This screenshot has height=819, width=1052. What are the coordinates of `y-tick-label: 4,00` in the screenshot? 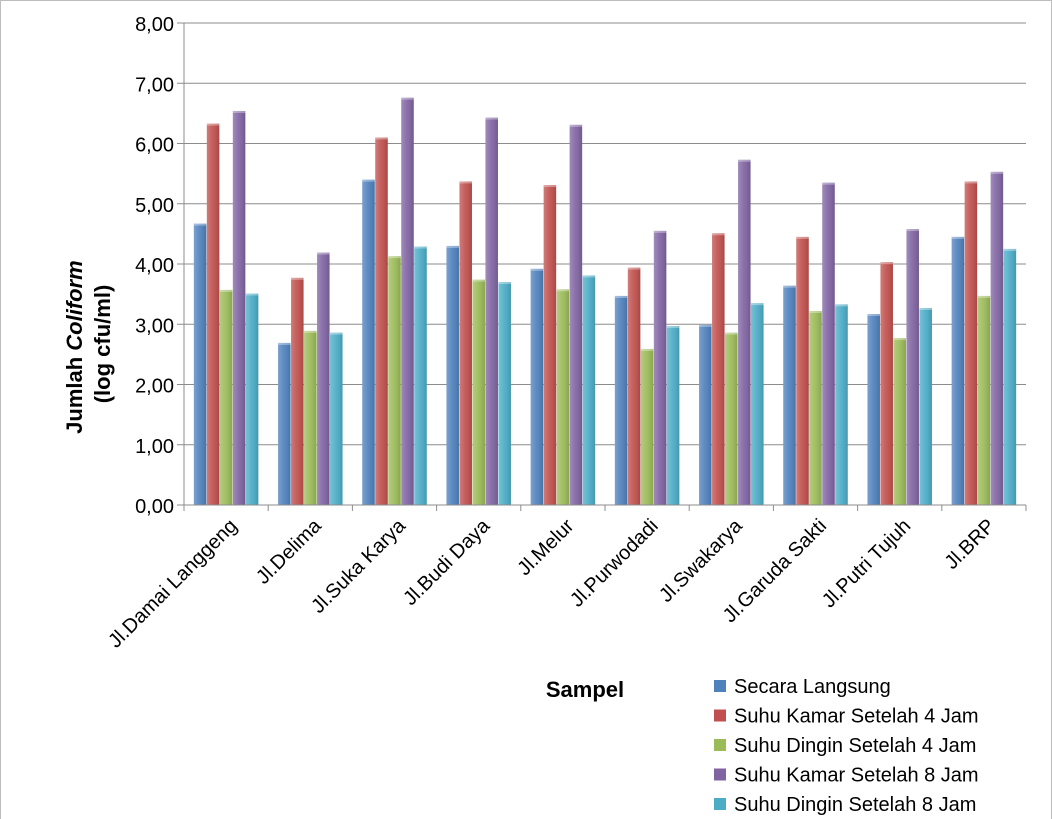 It's located at (154, 266).